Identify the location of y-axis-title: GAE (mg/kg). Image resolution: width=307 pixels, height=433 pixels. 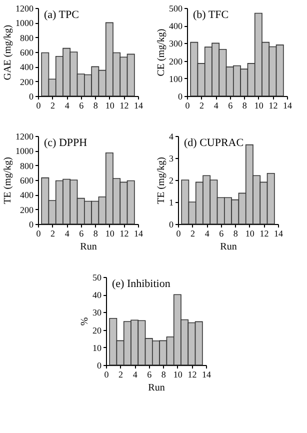
(8, 52).